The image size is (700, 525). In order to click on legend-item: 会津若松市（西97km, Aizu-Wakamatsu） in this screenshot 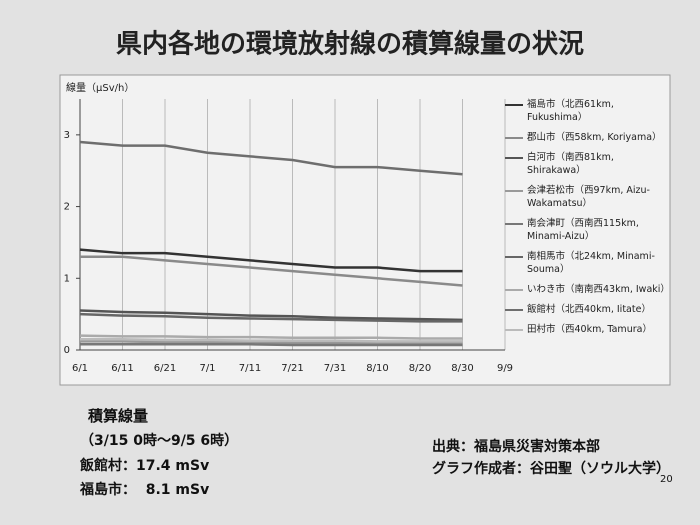, I will do `click(587, 197)`.